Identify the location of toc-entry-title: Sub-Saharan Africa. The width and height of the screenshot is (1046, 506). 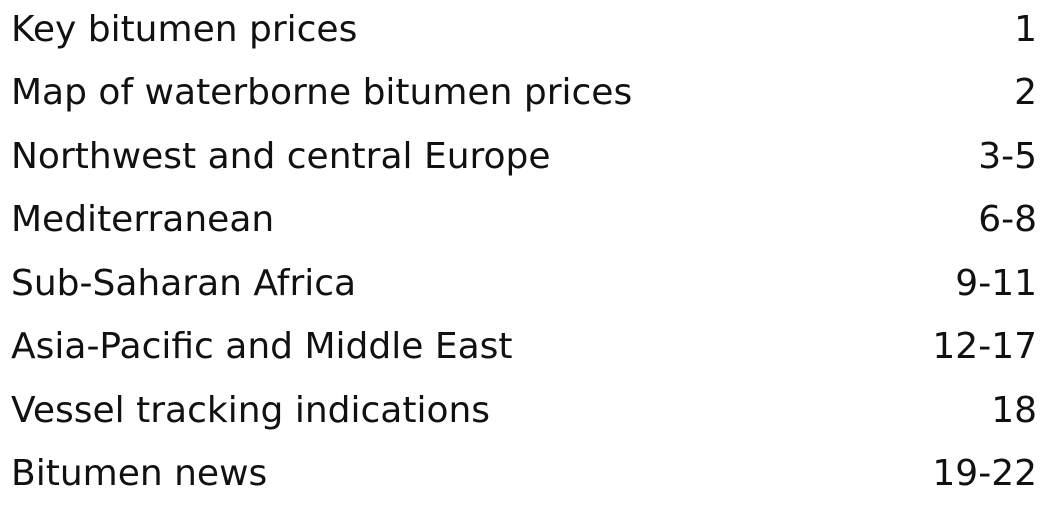
(184, 283).